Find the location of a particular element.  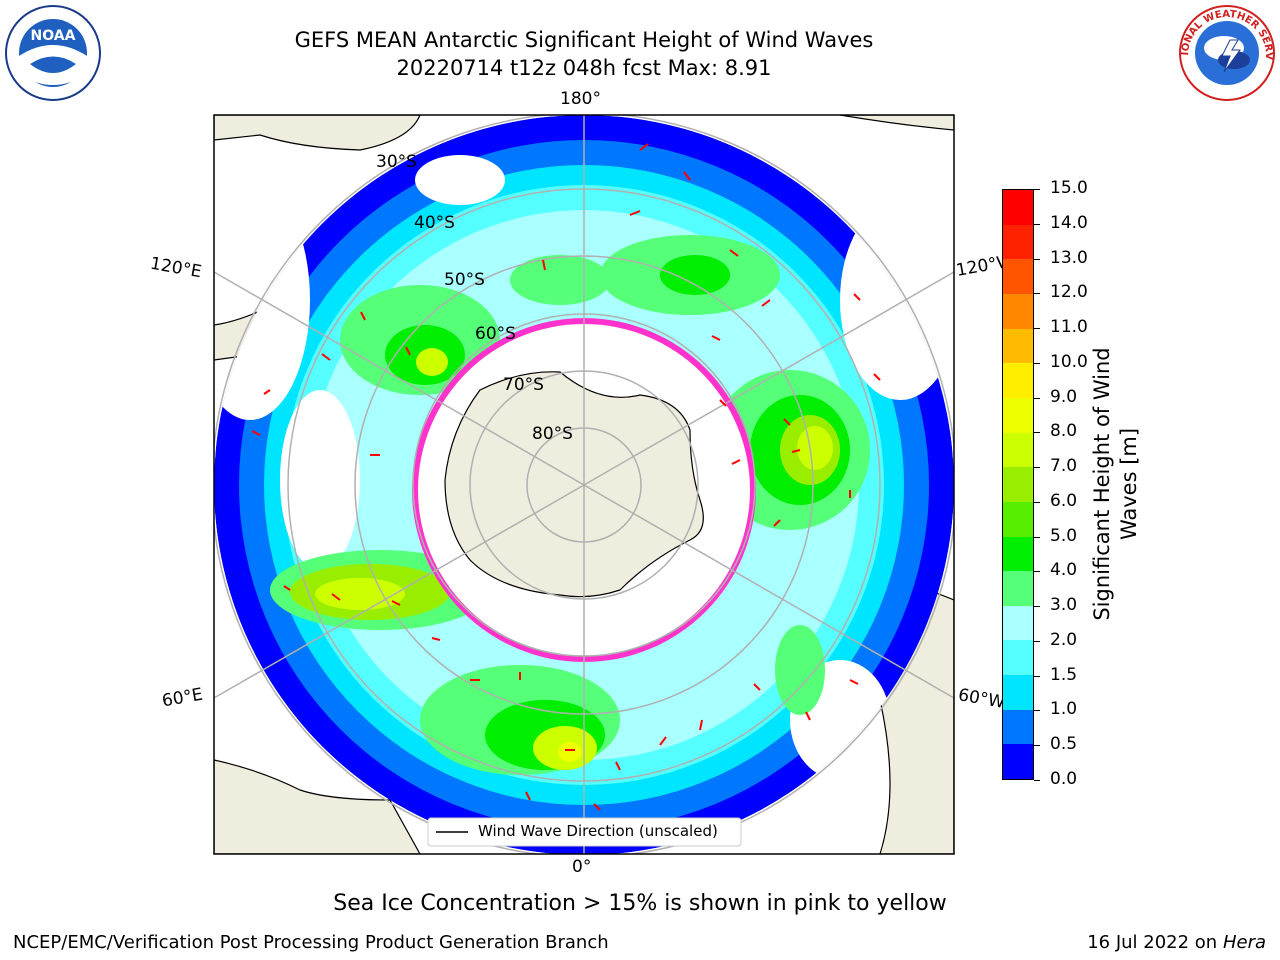

colorbar-tick-label: 12.0 is located at coordinates (1069, 292).